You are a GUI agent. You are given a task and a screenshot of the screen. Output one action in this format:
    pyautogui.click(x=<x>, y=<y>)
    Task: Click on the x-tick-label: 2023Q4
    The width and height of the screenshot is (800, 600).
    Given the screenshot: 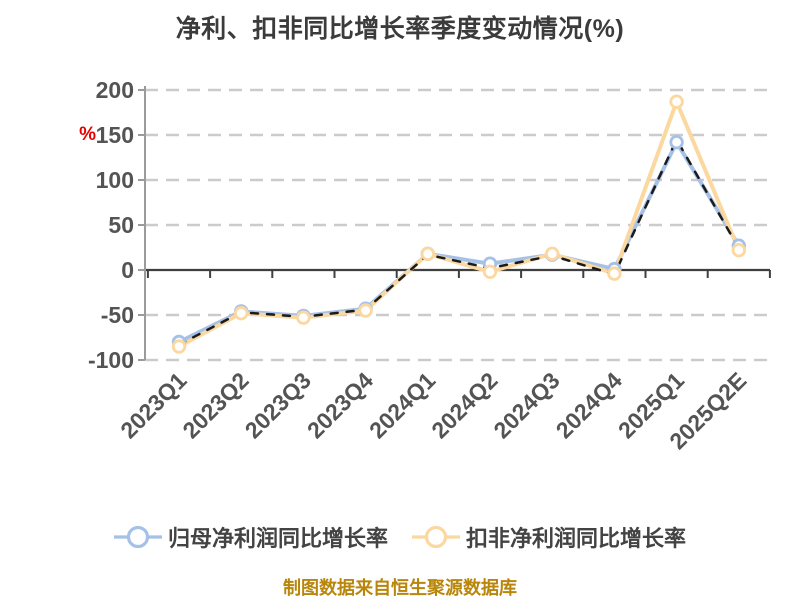 What is the action you would take?
    pyautogui.click(x=340, y=405)
    